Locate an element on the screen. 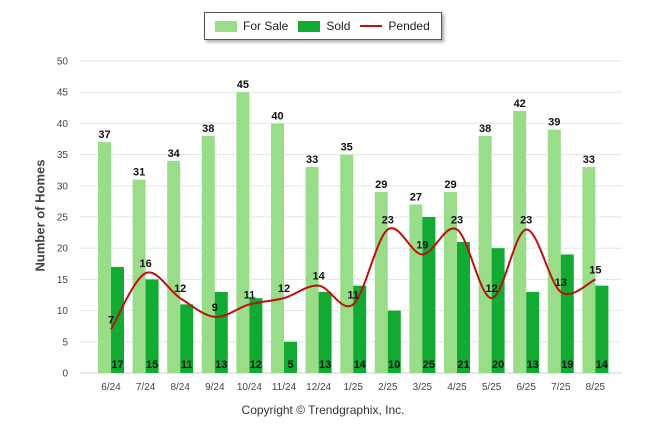  legend: For Sale Sold Pended is located at coordinates (323, 26).